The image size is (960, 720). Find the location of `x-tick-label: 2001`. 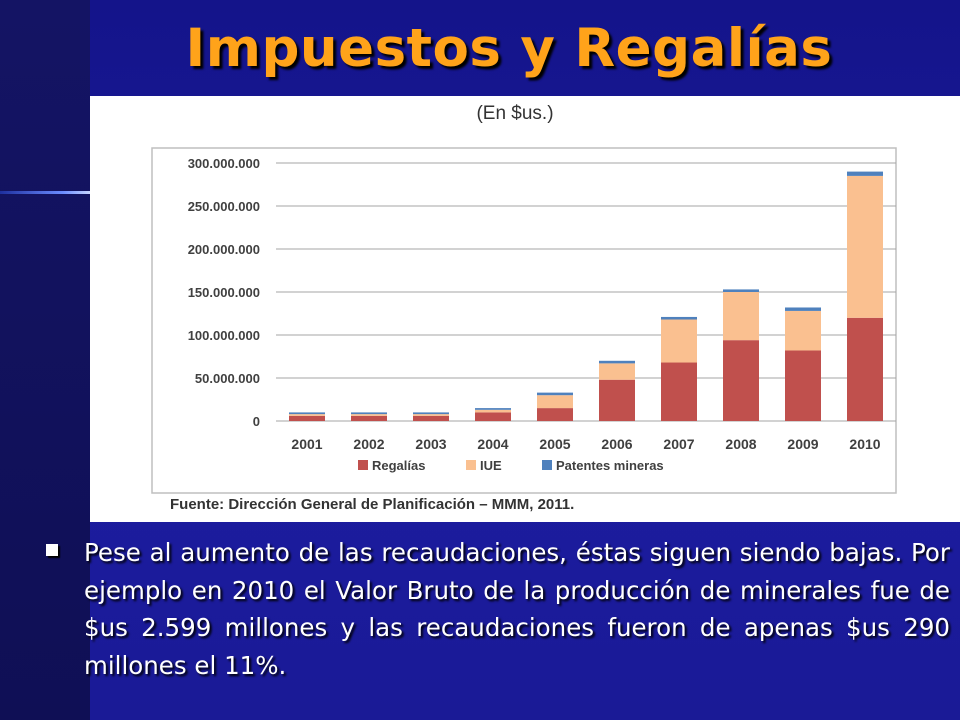

x-tick-label: 2001 is located at coordinates (306, 444).